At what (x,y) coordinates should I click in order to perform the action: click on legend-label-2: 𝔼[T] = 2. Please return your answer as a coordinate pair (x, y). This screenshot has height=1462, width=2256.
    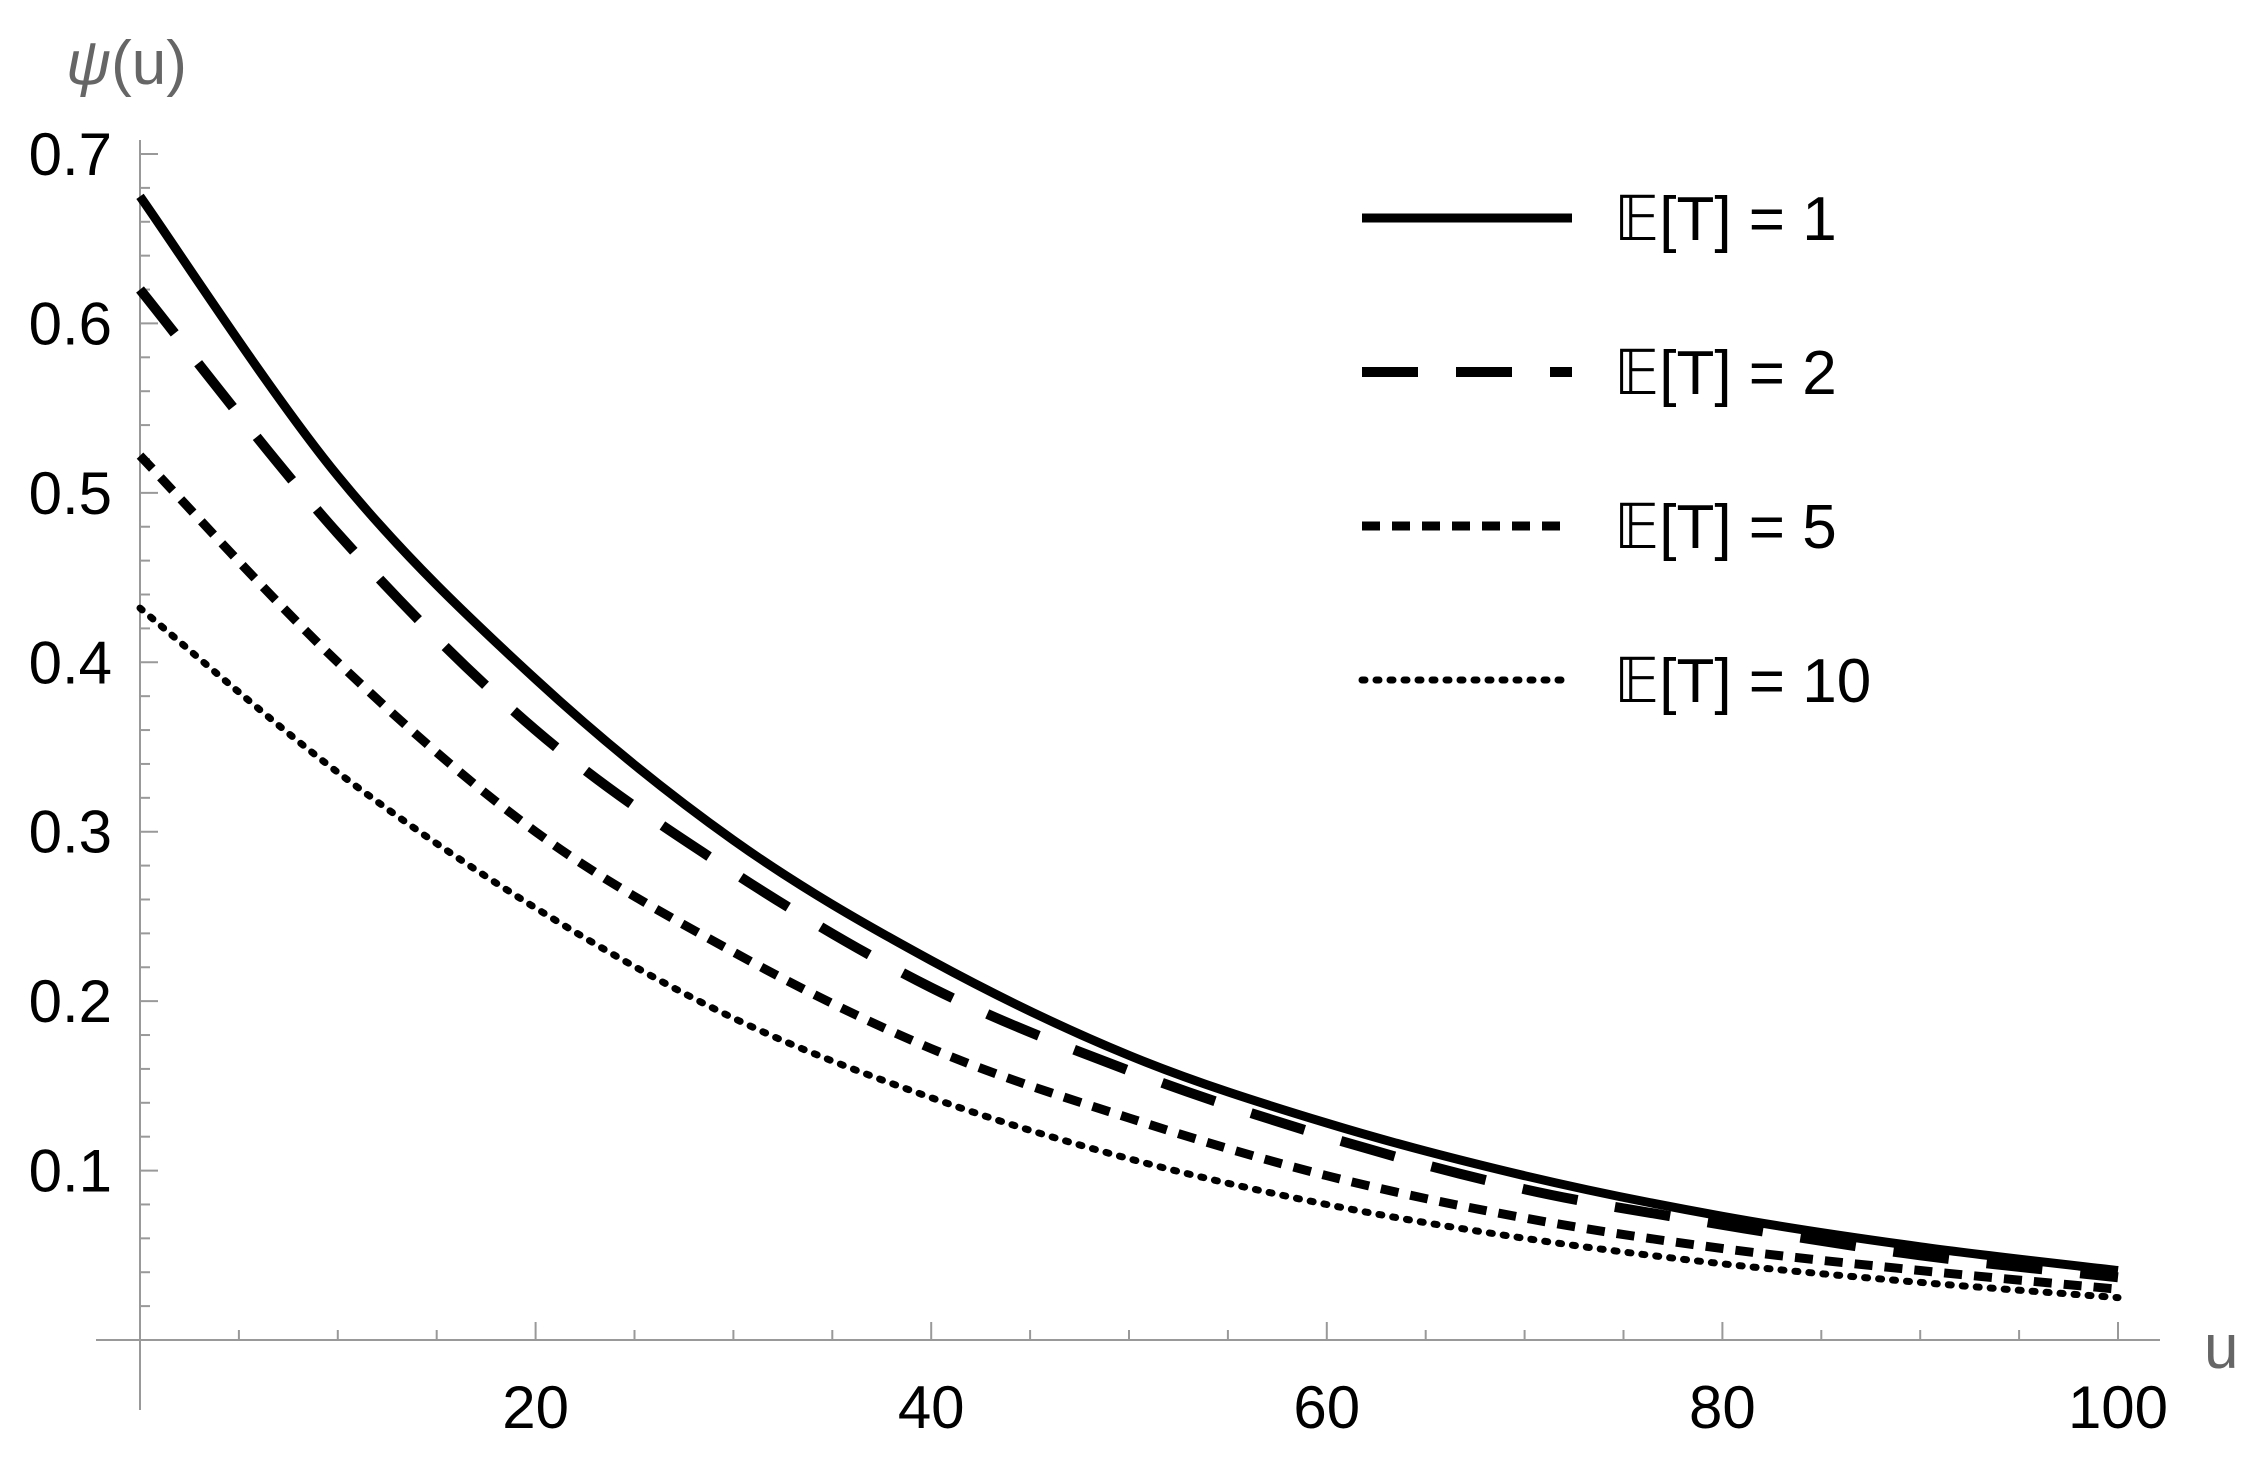
    Looking at the image, I should click on (1725, 373).